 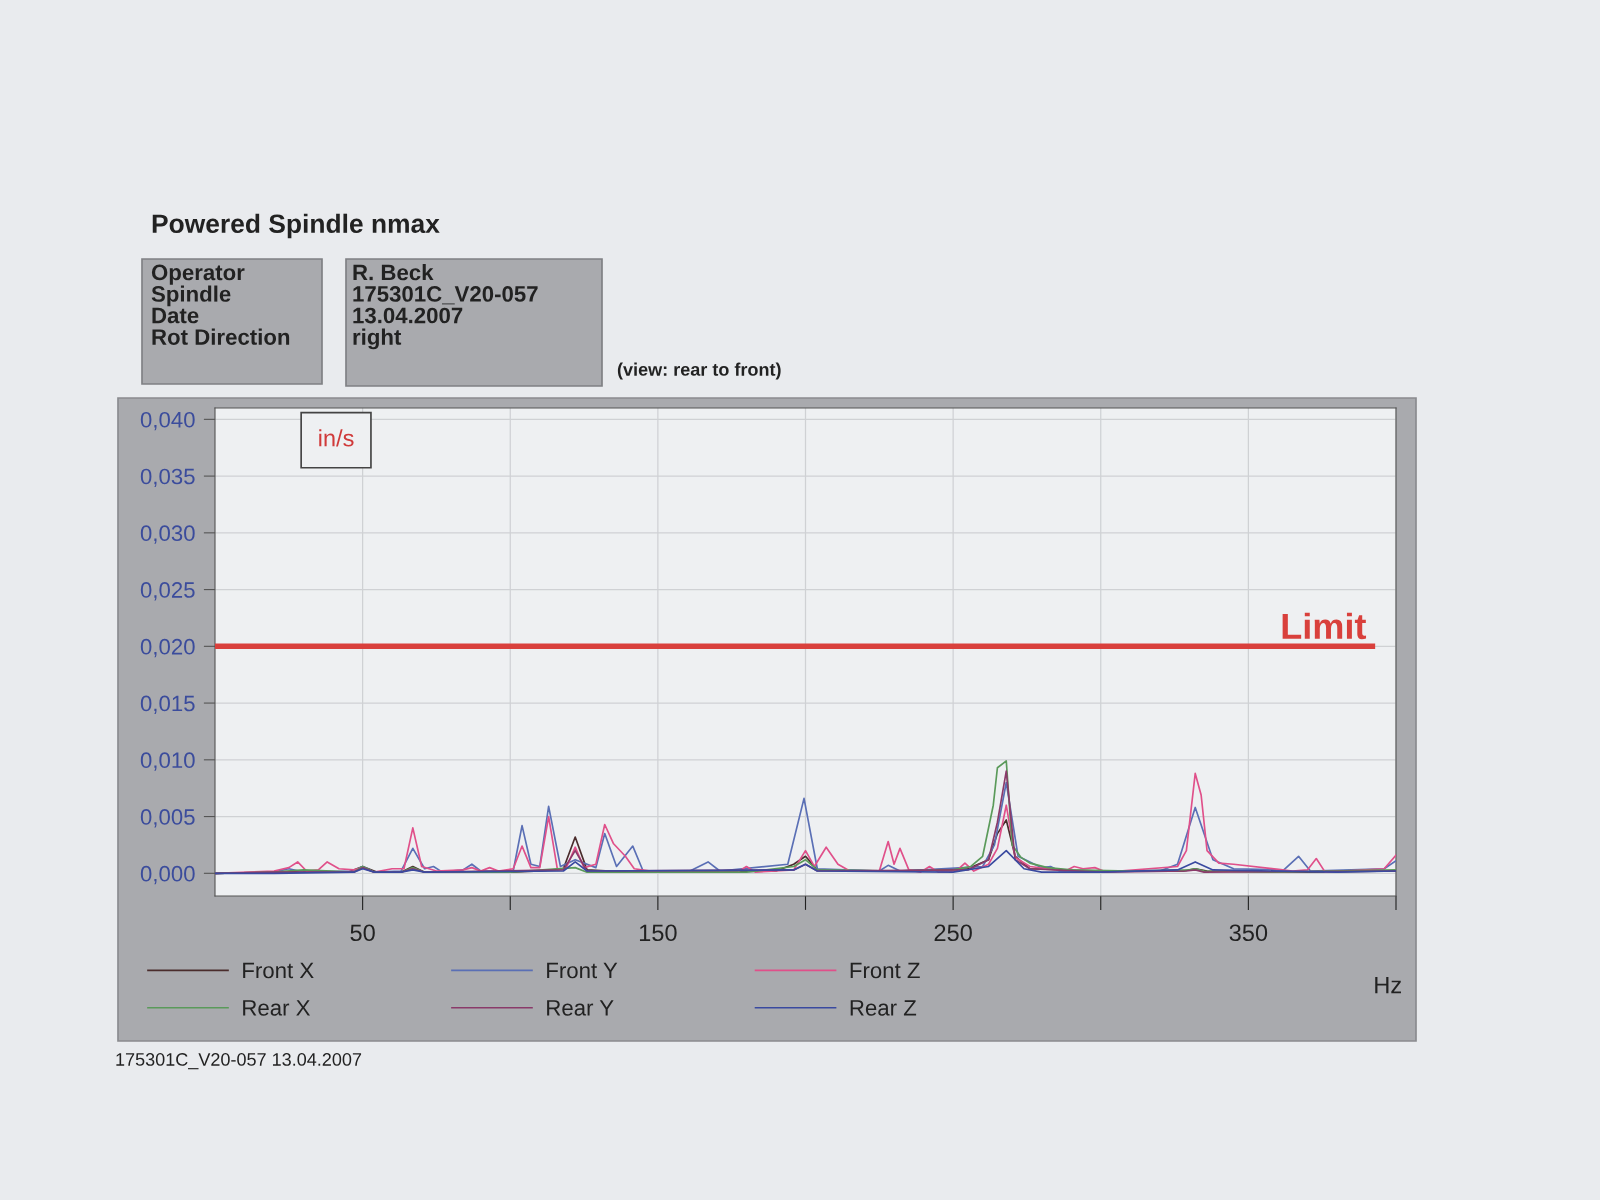 I want to click on x-tick-label: 350, so click(x=1248, y=933).